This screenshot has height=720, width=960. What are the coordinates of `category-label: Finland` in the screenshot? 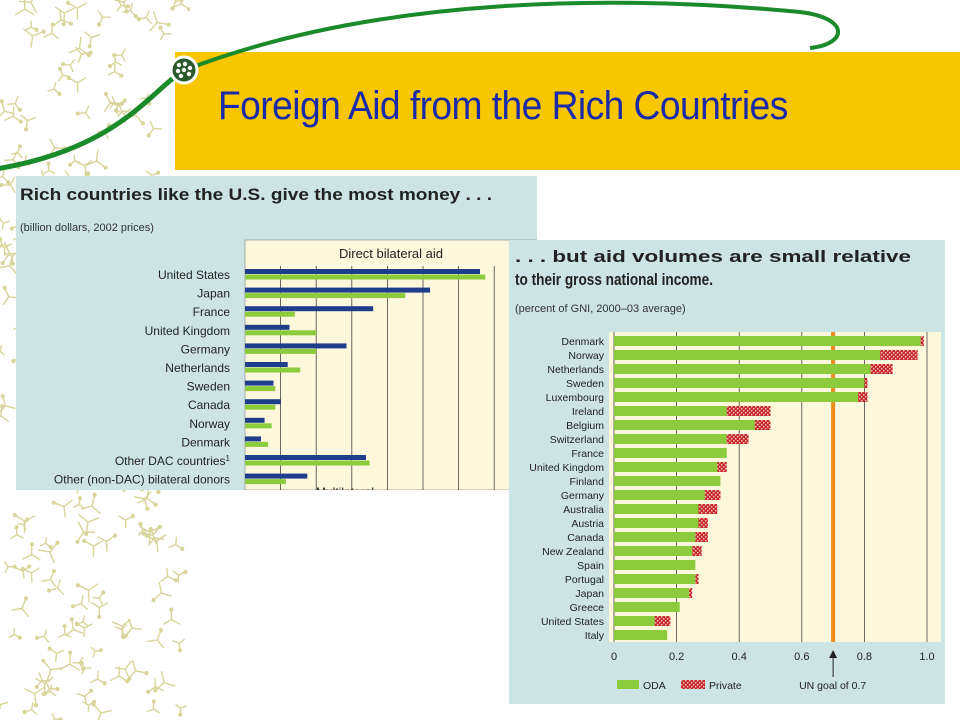 It's located at (587, 482).